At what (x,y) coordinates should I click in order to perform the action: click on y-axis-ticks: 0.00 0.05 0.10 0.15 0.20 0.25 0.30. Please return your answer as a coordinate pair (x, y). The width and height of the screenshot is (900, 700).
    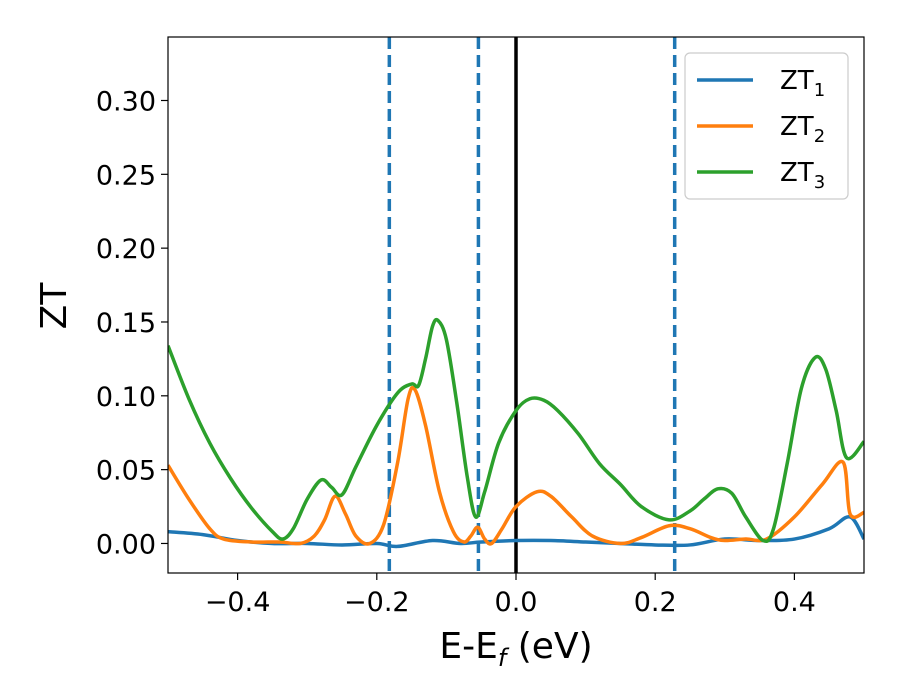
    Looking at the image, I should click on (132, 323).